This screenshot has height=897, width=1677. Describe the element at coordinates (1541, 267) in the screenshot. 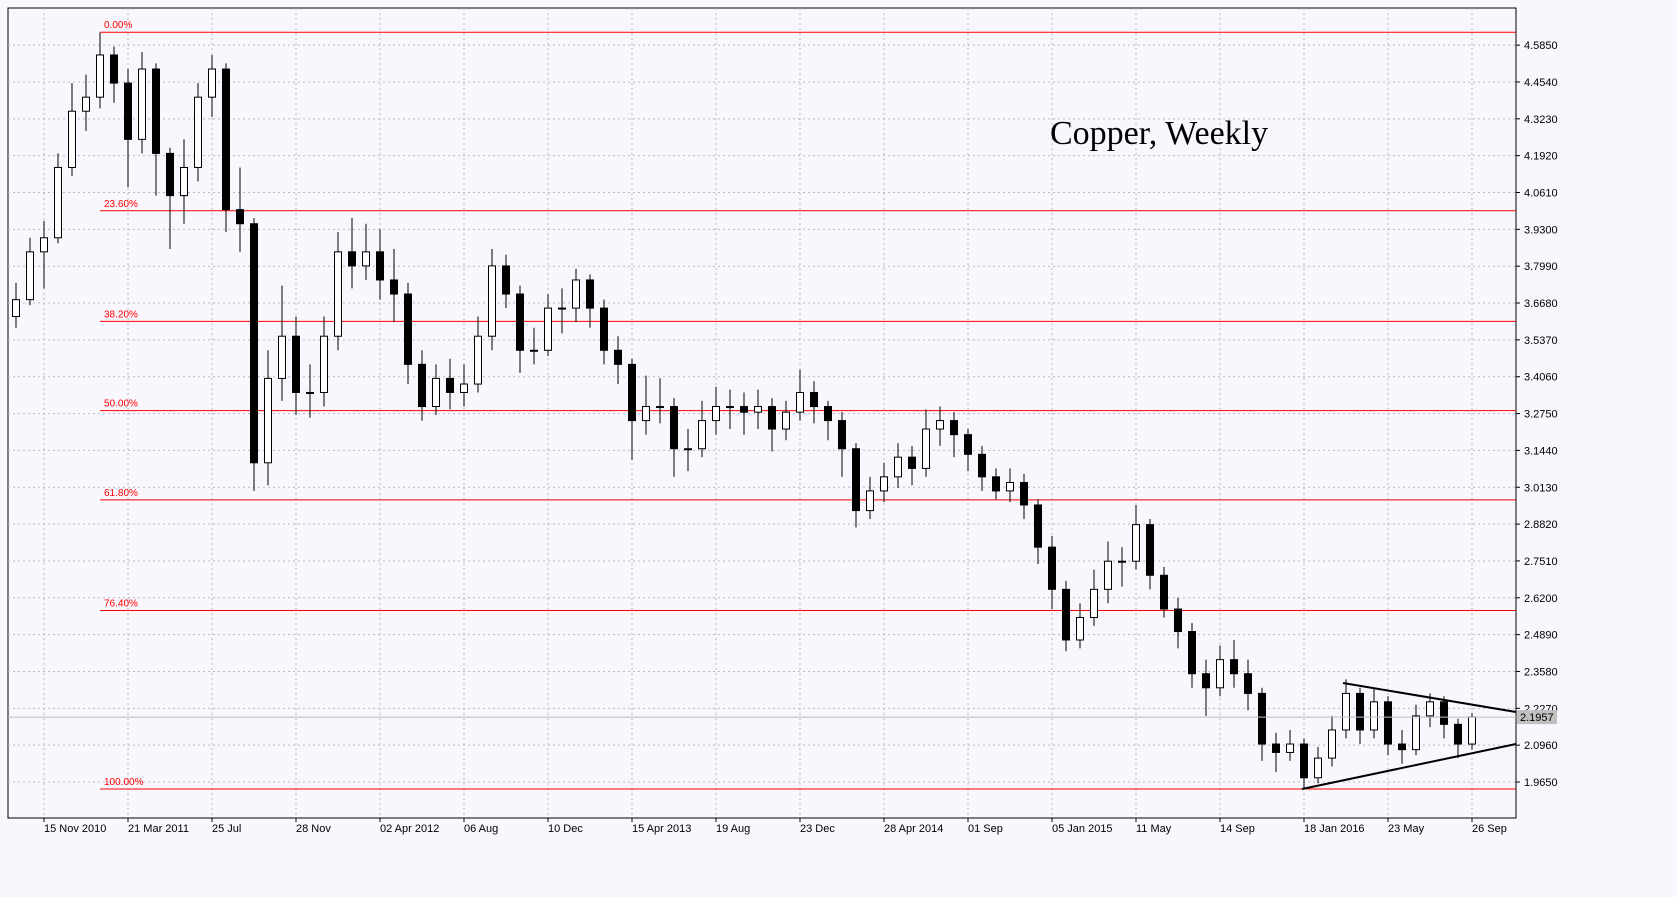

I see `y-tick-label: 3.7990` at that location.